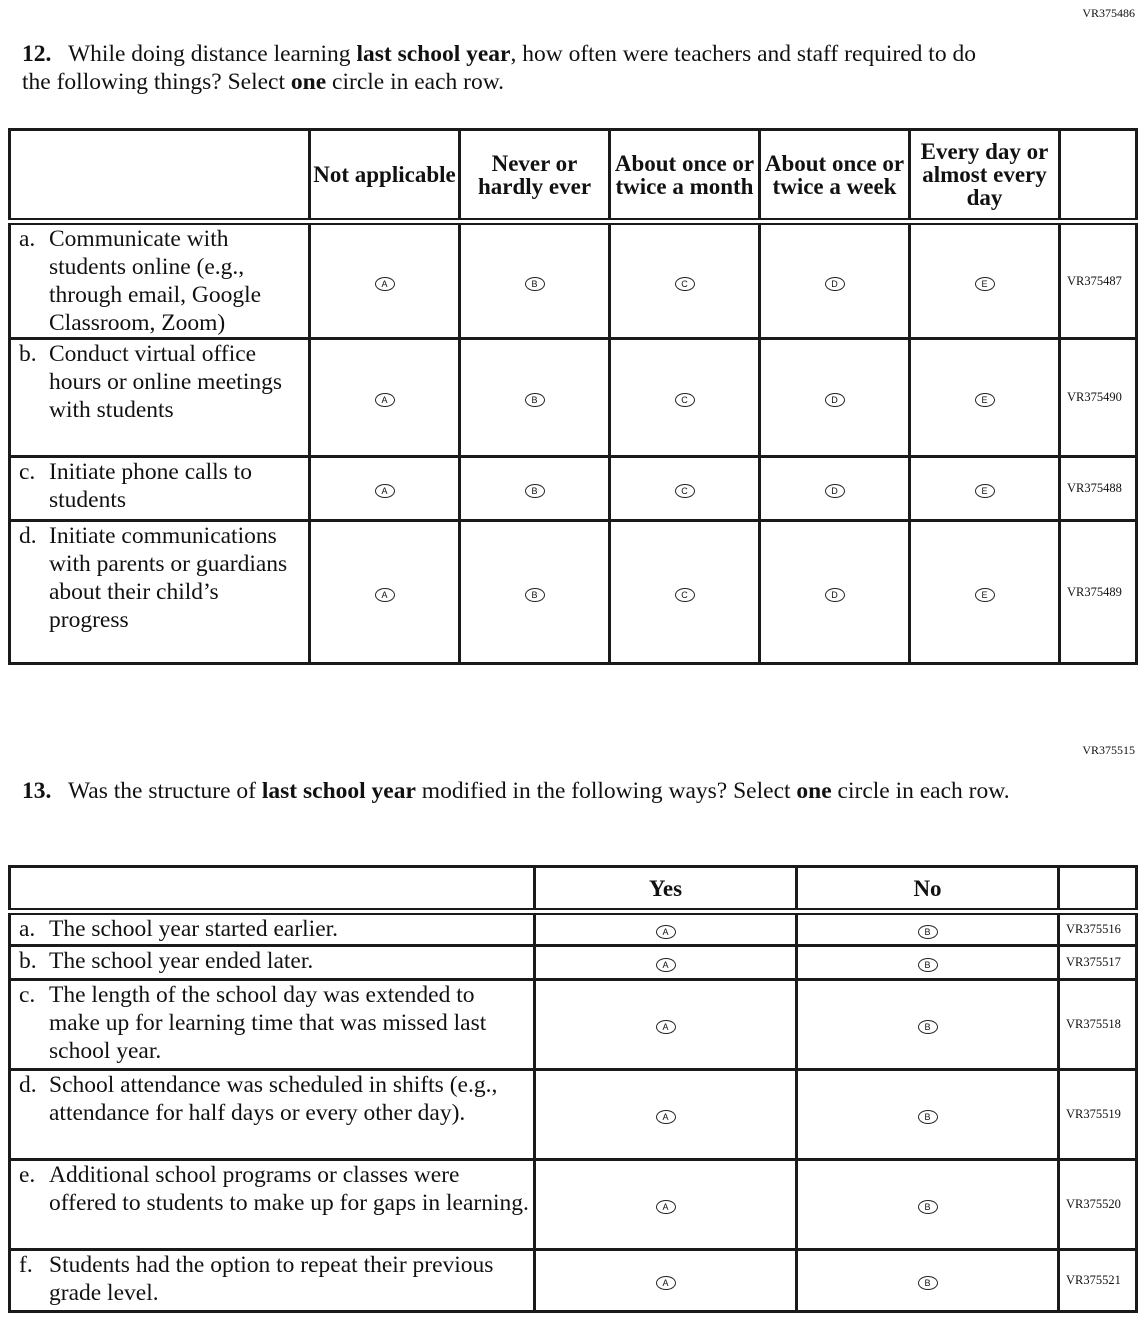 Image resolution: width=1145 pixels, height=1321 pixels. What do you see at coordinates (28, 354) in the screenshot?
I see `row-letter: b.` at bounding box center [28, 354].